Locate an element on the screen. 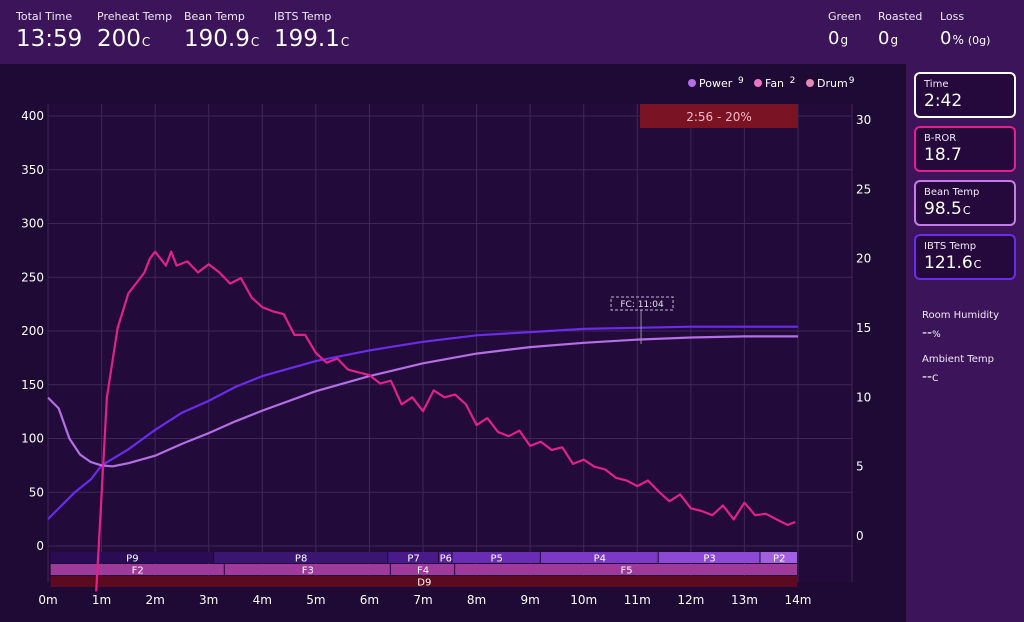 This screenshot has height=622, width=1024. ibts-temp-unit: C is located at coordinates (345, 42).